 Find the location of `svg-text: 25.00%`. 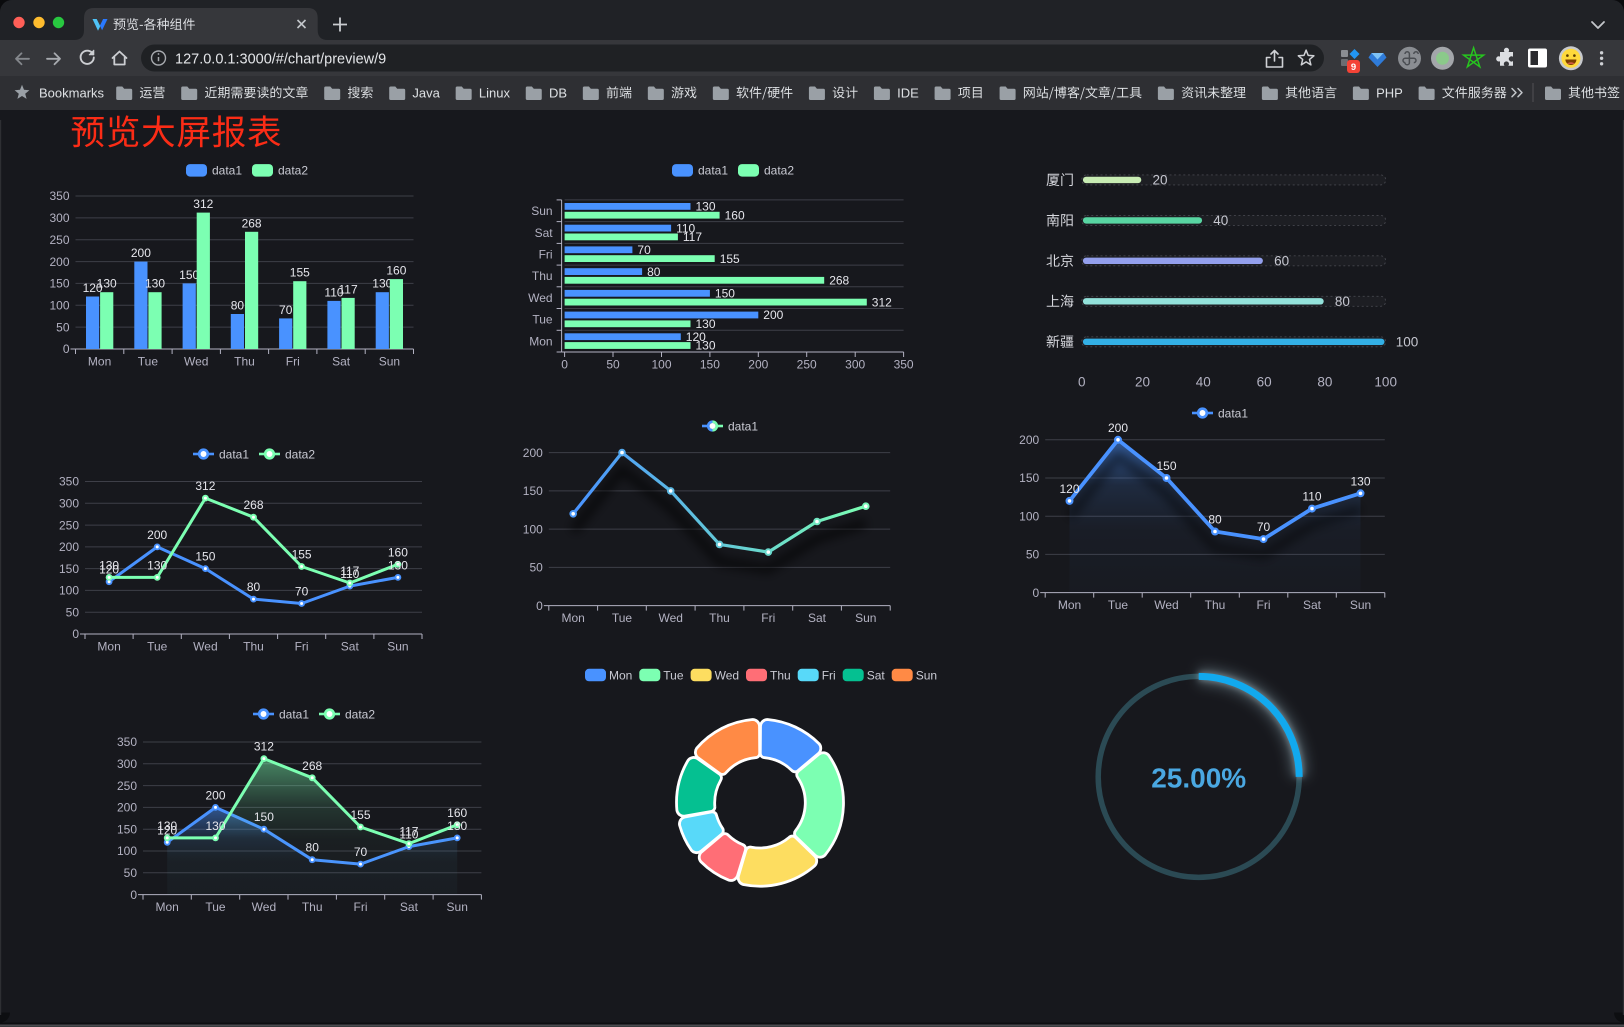

svg-text: 25.00% is located at coordinates (1198, 777).